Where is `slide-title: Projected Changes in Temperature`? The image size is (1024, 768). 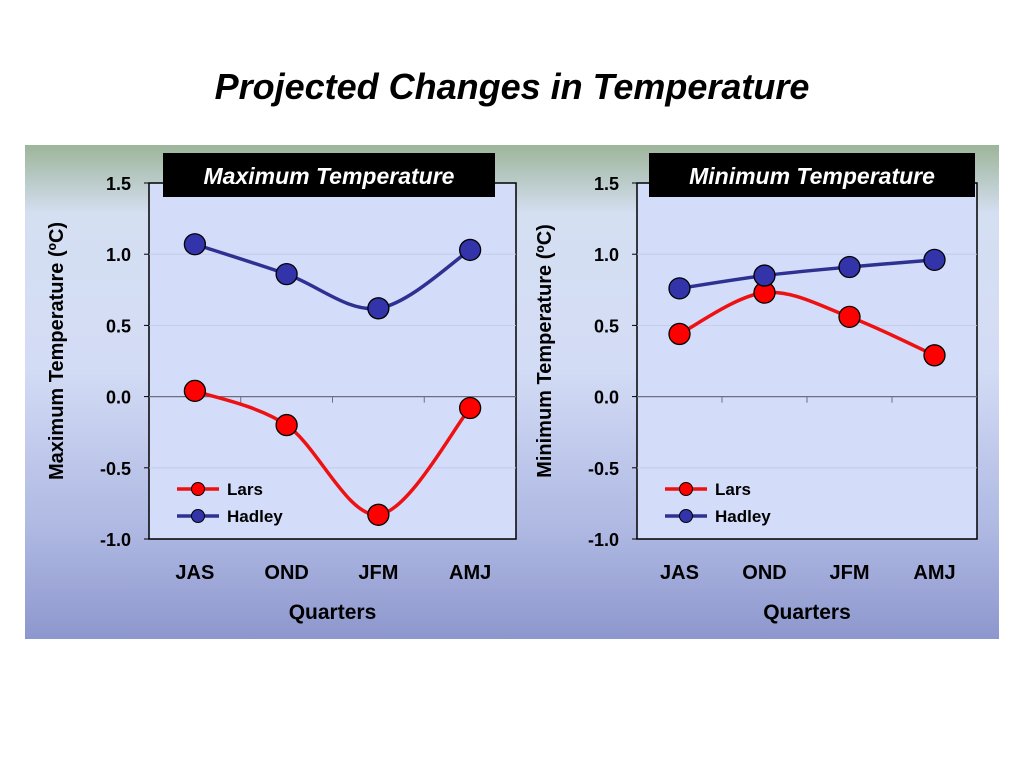
slide-title: Projected Changes in Temperature is located at coordinates (512, 86).